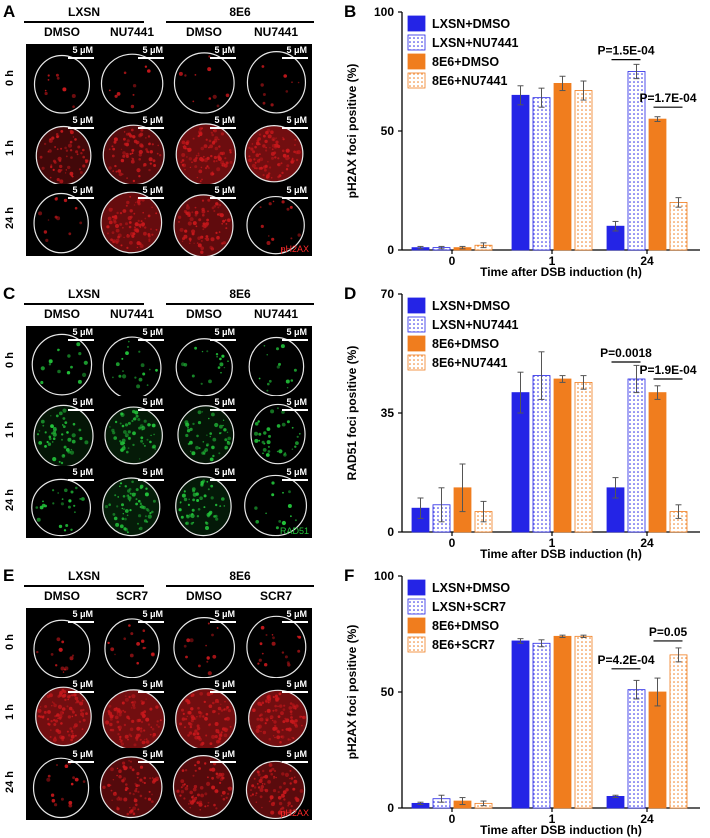 This screenshot has width=710, height=838. I want to click on legend-label: LXSN+NU7441, so click(475, 43).